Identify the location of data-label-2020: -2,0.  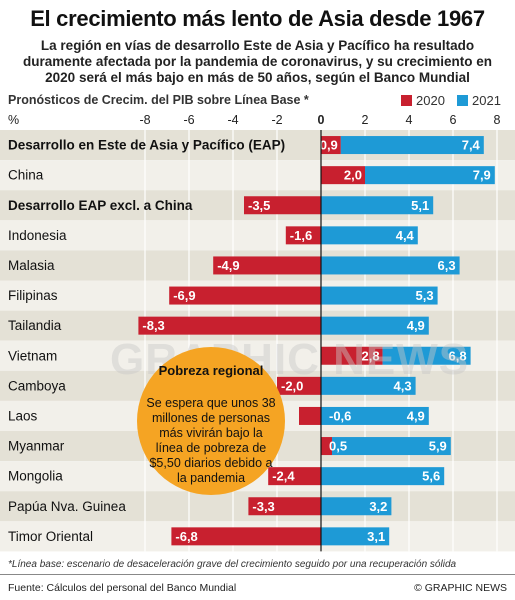
(292, 385).